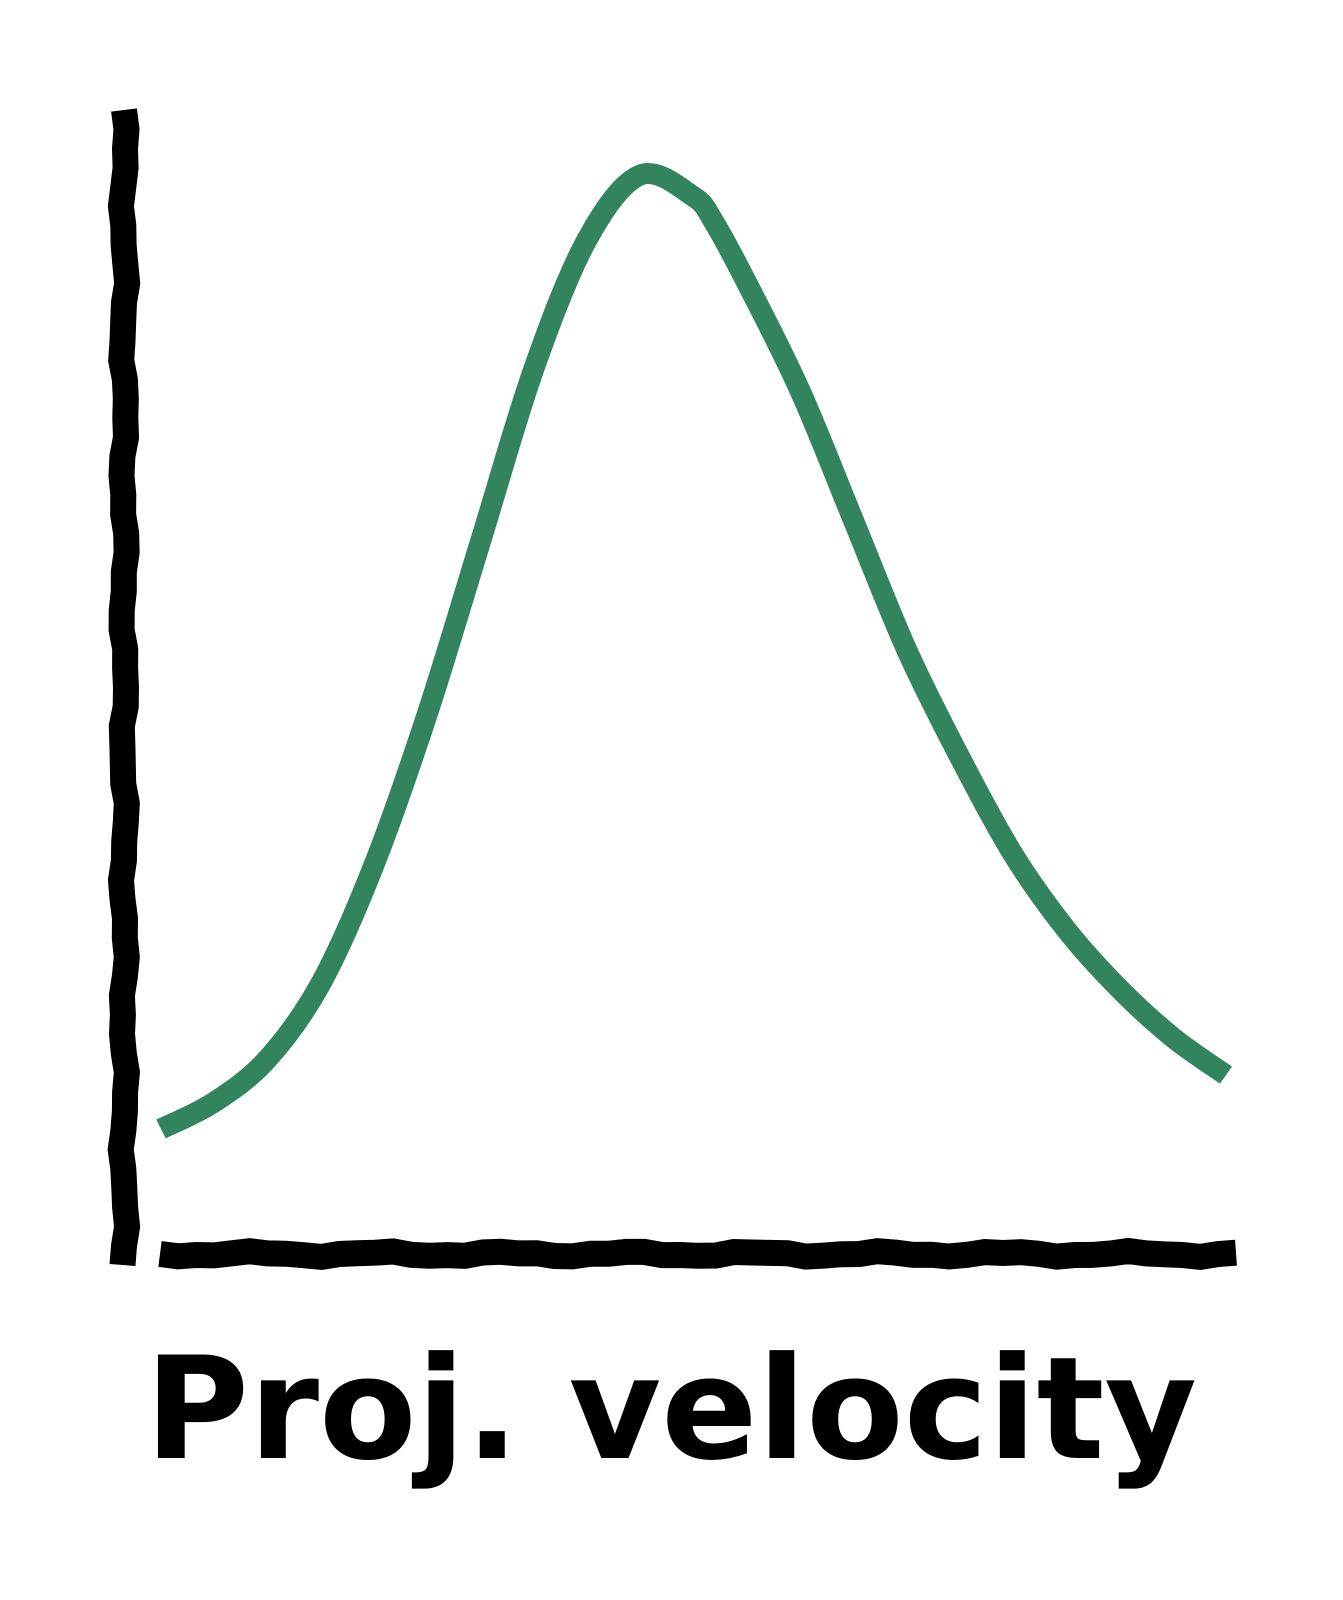  Describe the element at coordinates (124, 687) in the screenshot. I see `y-axis-line` at that location.